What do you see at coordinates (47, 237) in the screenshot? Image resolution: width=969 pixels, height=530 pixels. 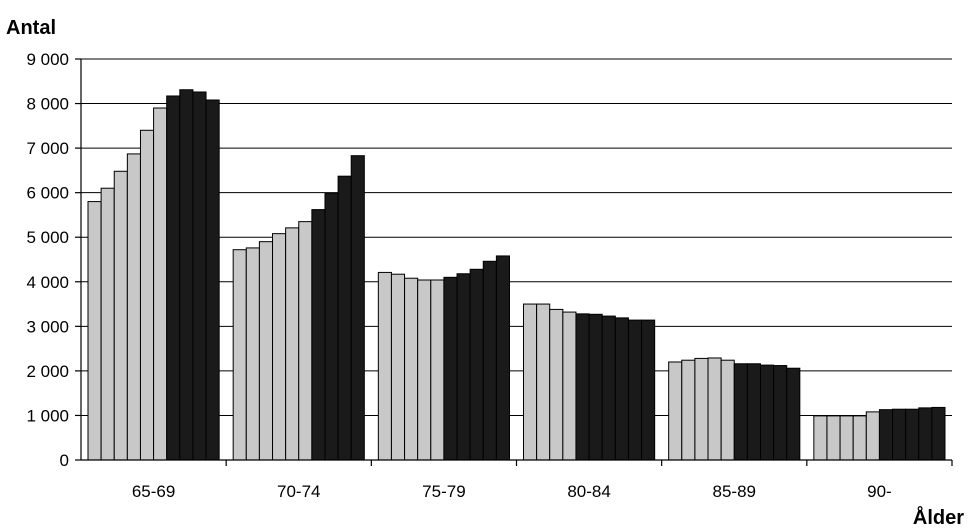 I see `y-tick-label: 5 000` at bounding box center [47, 237].